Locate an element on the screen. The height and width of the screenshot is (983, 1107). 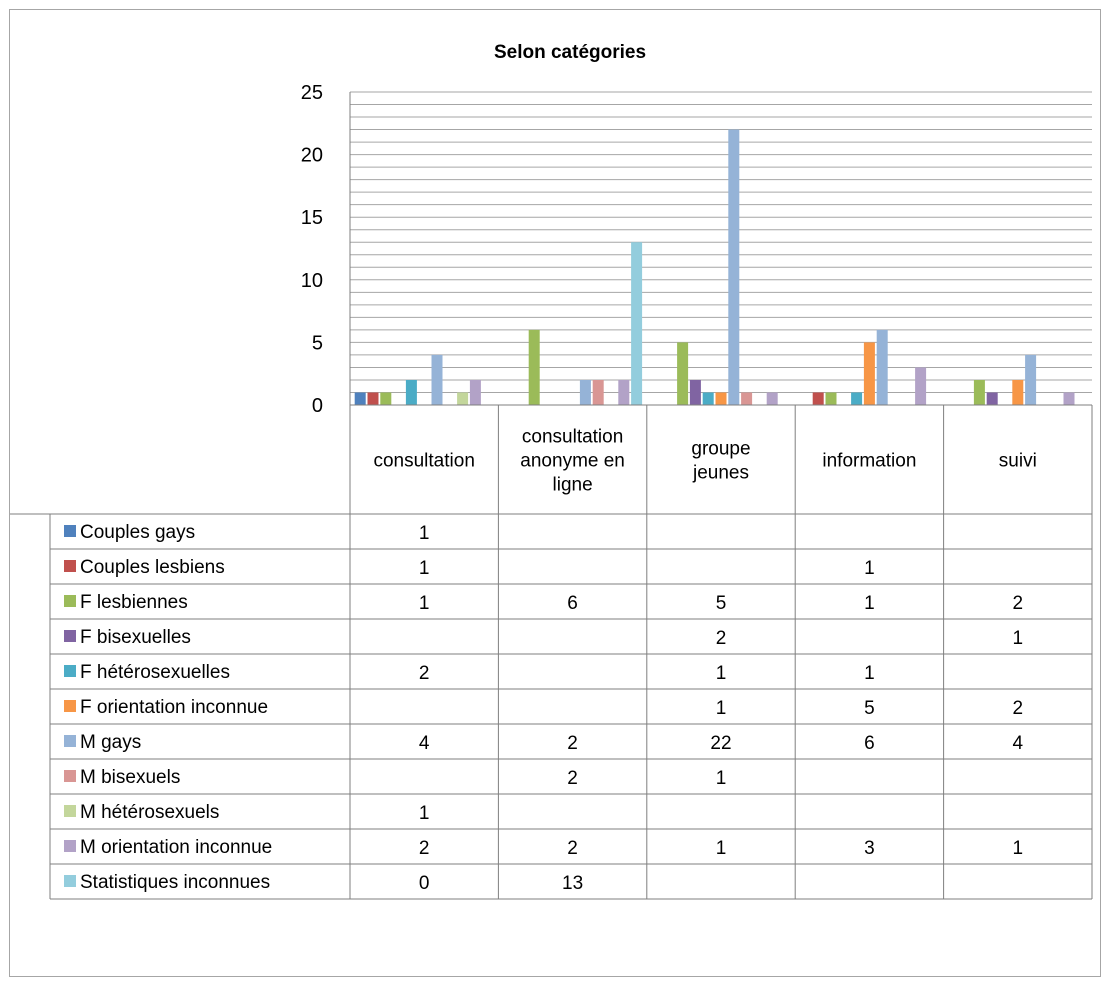
series-name: Couples lesbiens is located at coordinates (152, 567).